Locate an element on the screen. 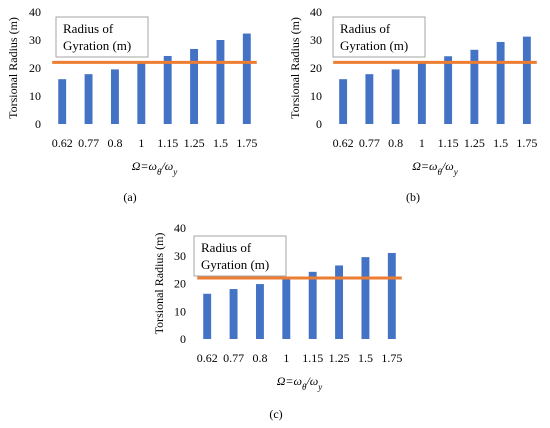 The width and height of the screenshot is (550, 428). panel-label: (c) is located at coordinates (275, 414).